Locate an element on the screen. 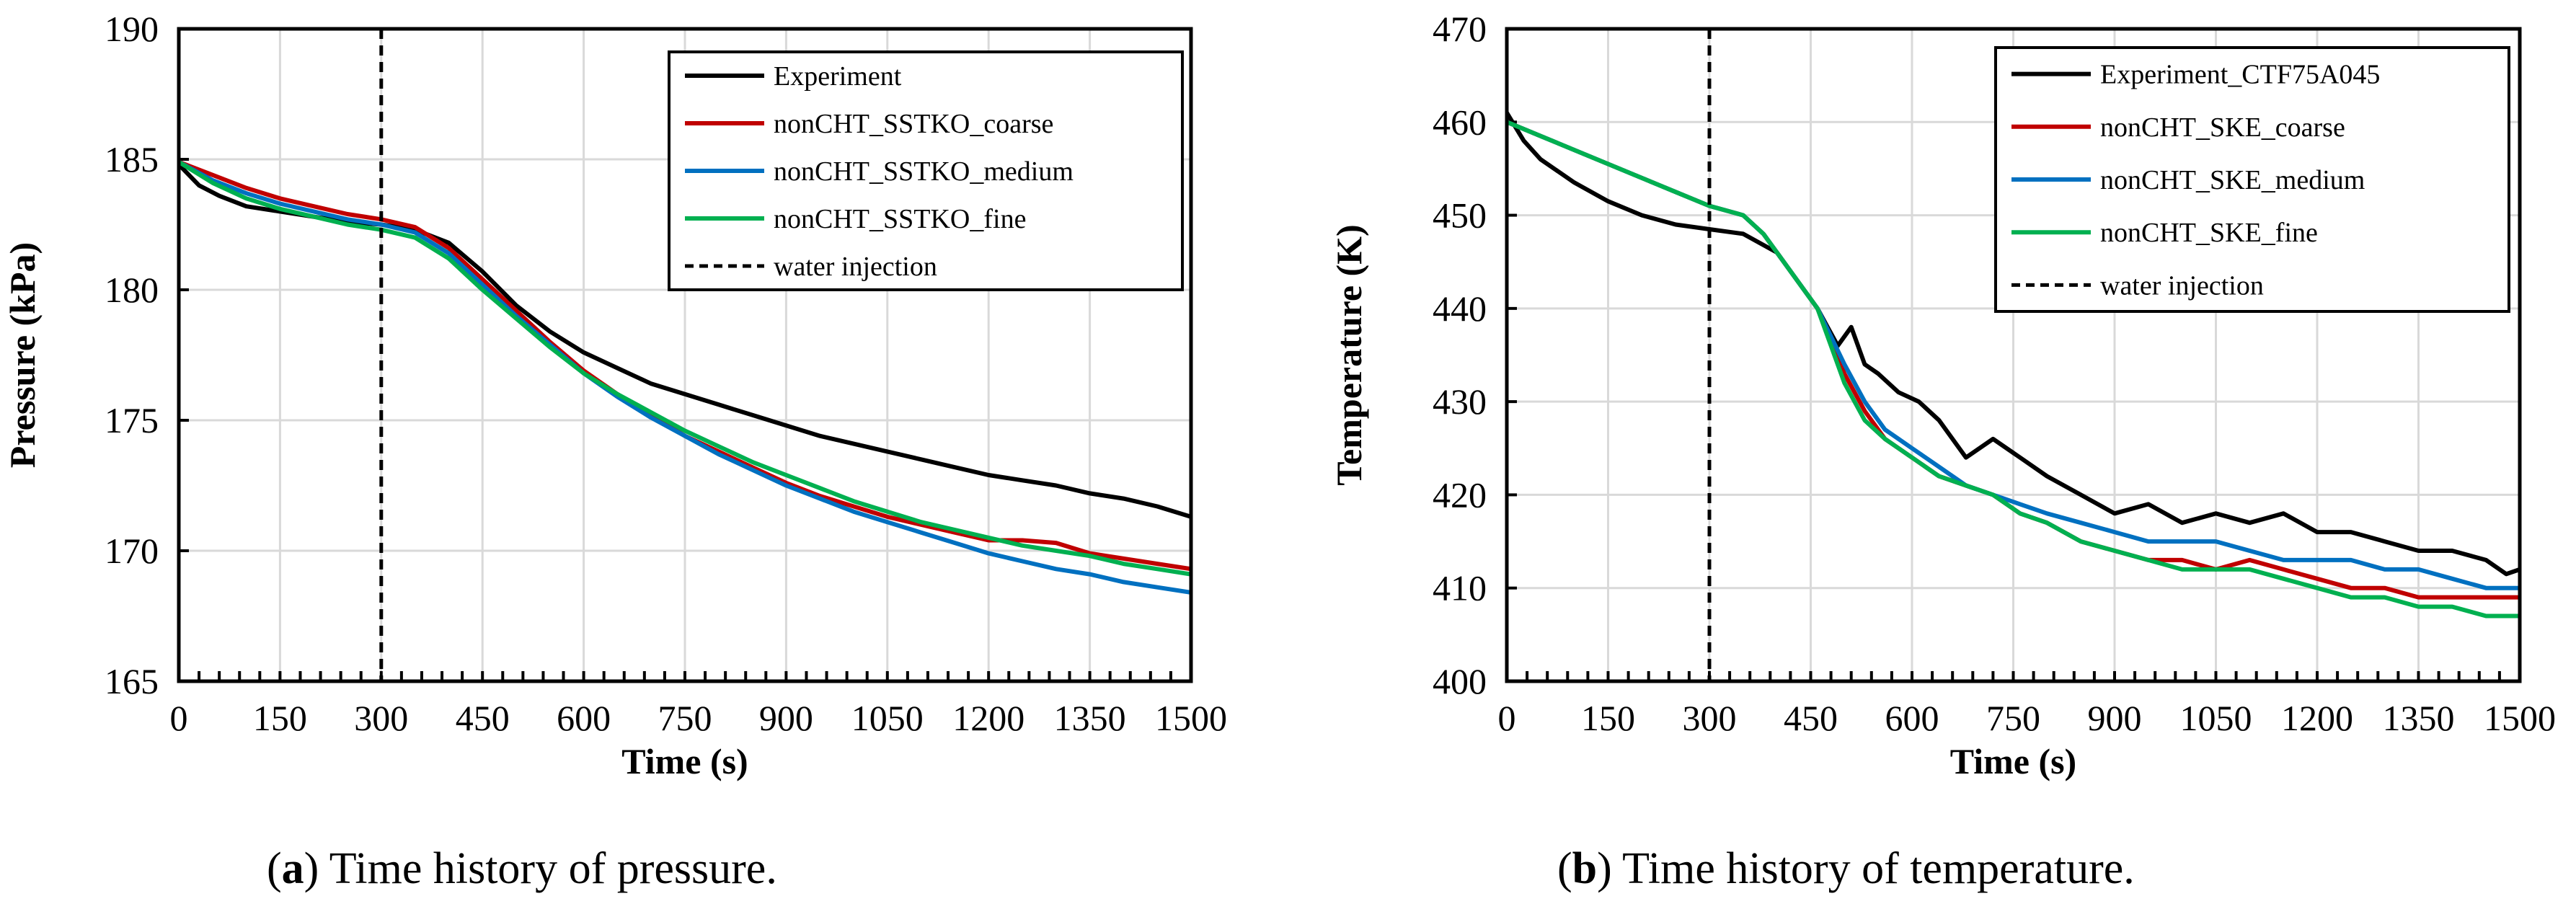  caption-b: (b) Time history of temperature. is located at coordinates (1846, 869).